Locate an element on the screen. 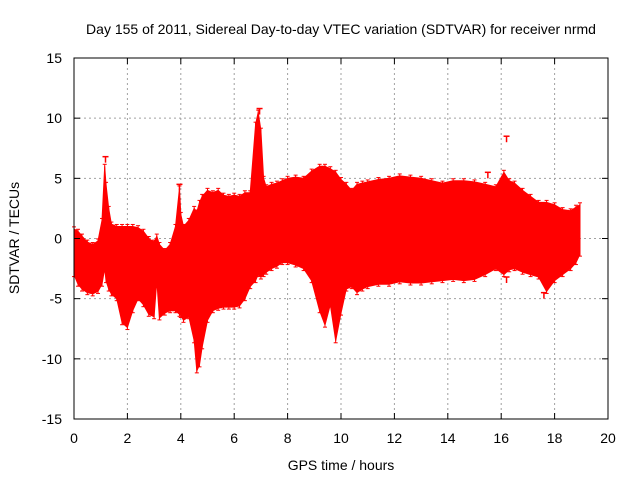 The image size is (640, 480). y-tick-label: 15 is located at coordinates (54, 58).